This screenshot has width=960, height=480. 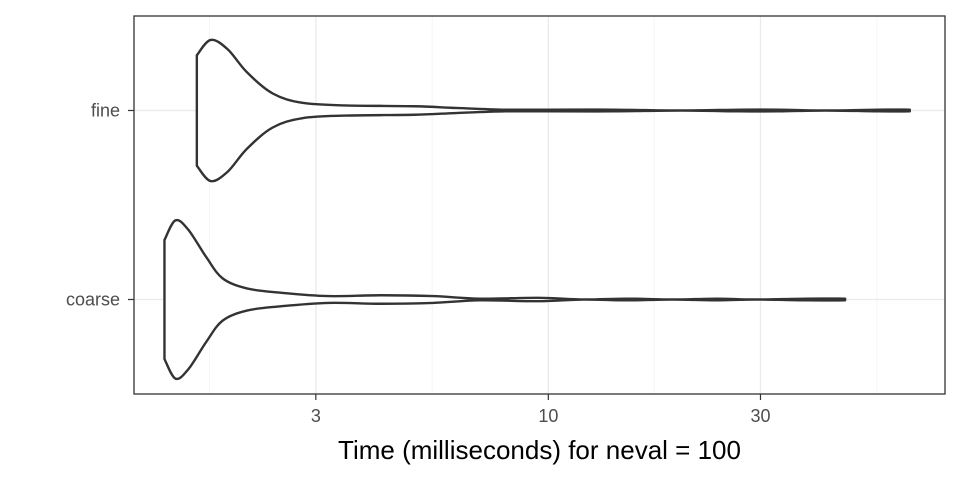 I want to click on y-tick-label-fine: fine, so click(x=105, y=111).